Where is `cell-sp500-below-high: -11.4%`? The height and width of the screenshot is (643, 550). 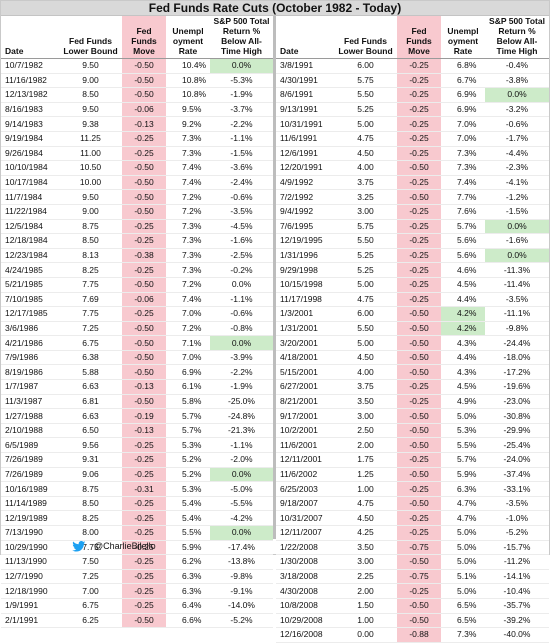 cell-sp500-below-high: -11.4% is located at coordinates (517, 285).